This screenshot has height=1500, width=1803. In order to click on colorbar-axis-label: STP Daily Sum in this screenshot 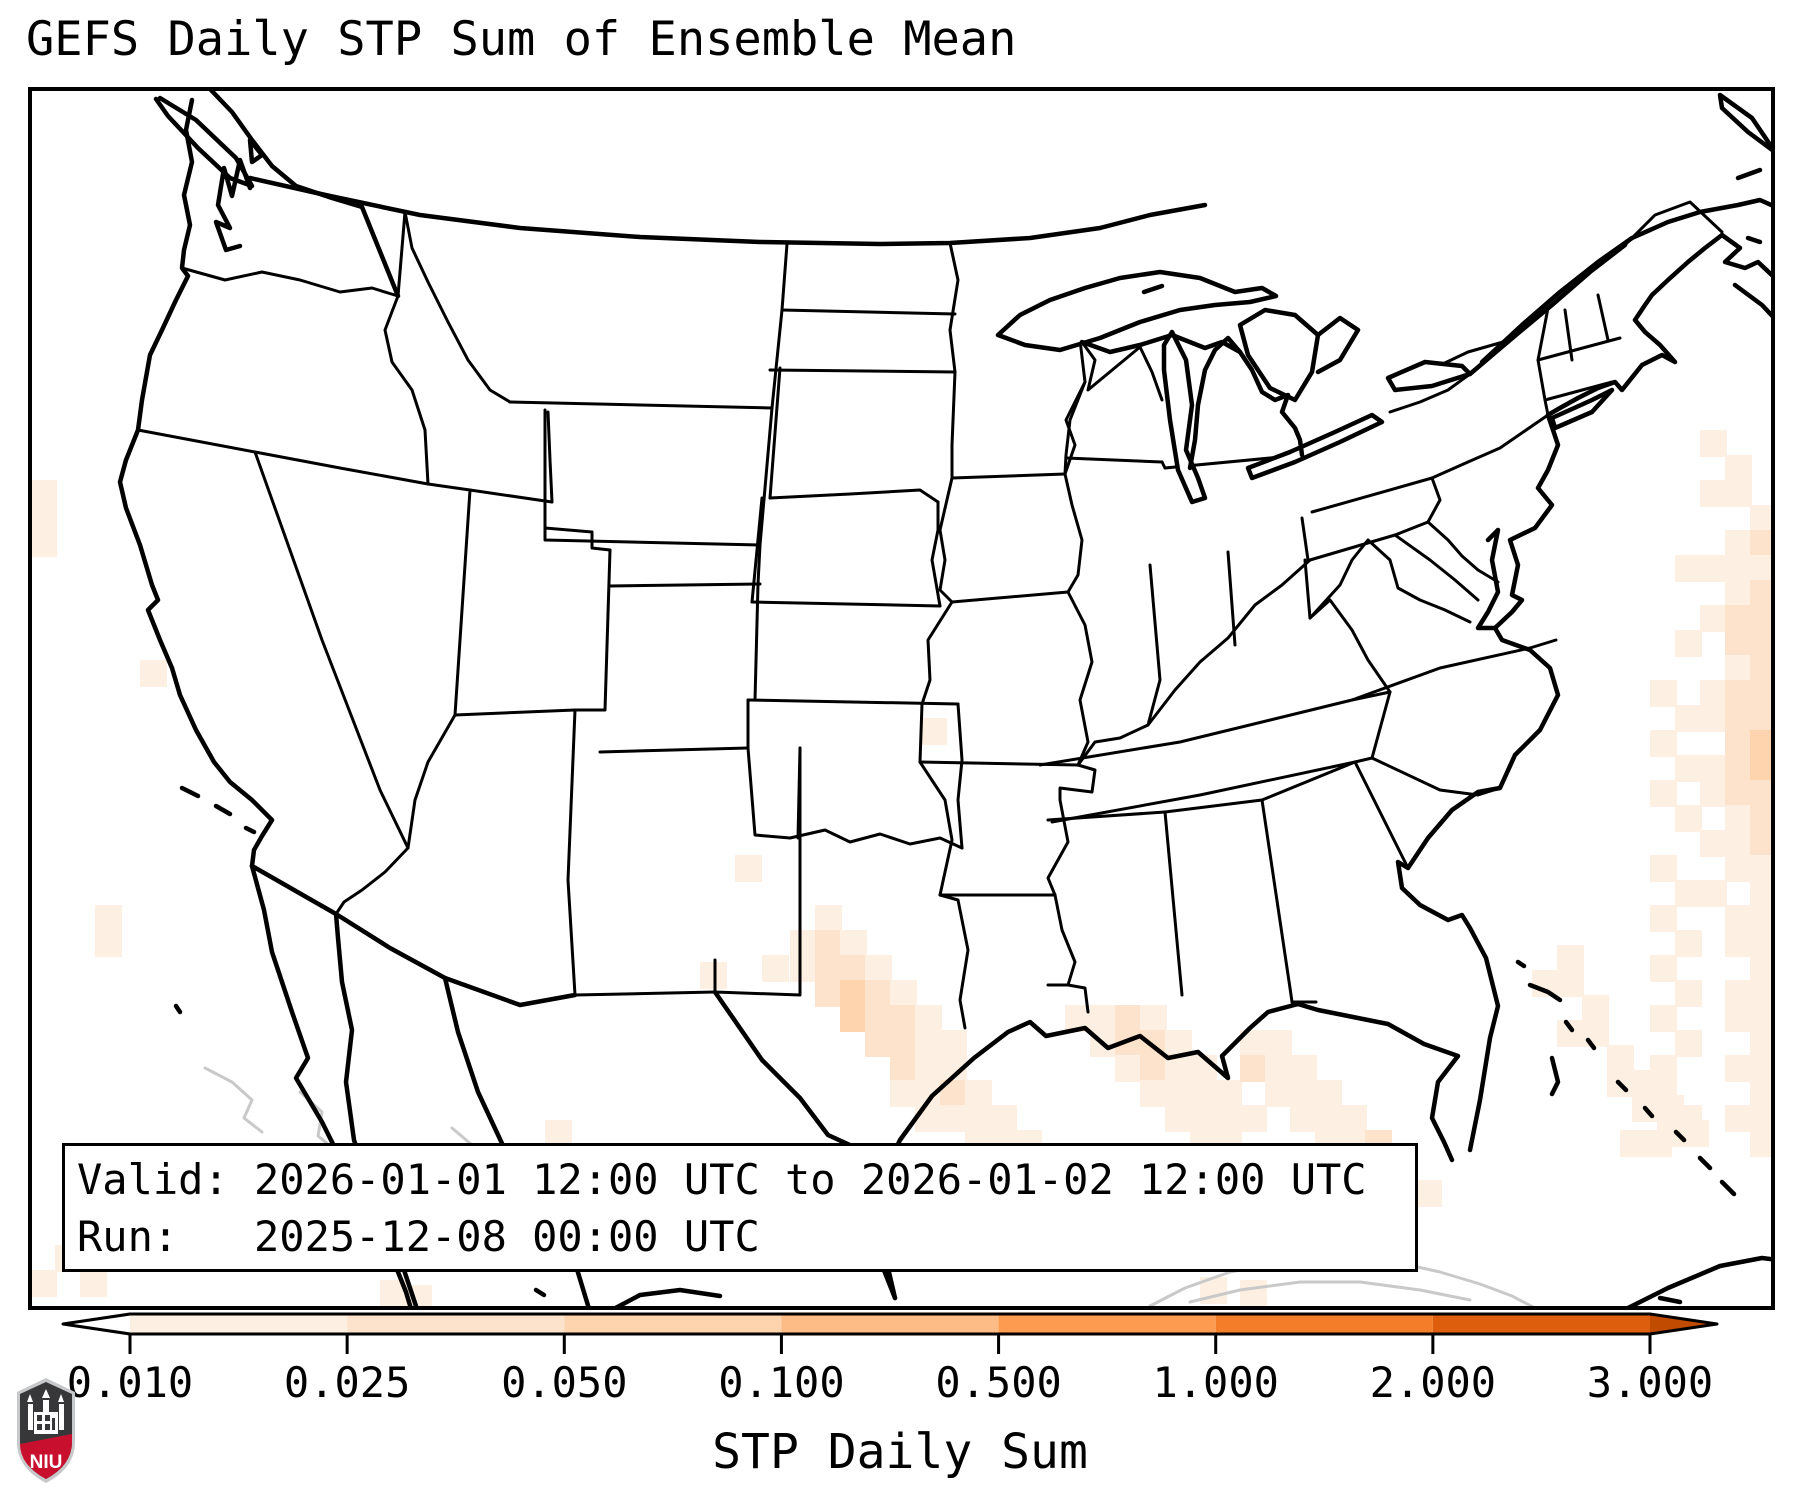, I will do `click(900, 1452)`.